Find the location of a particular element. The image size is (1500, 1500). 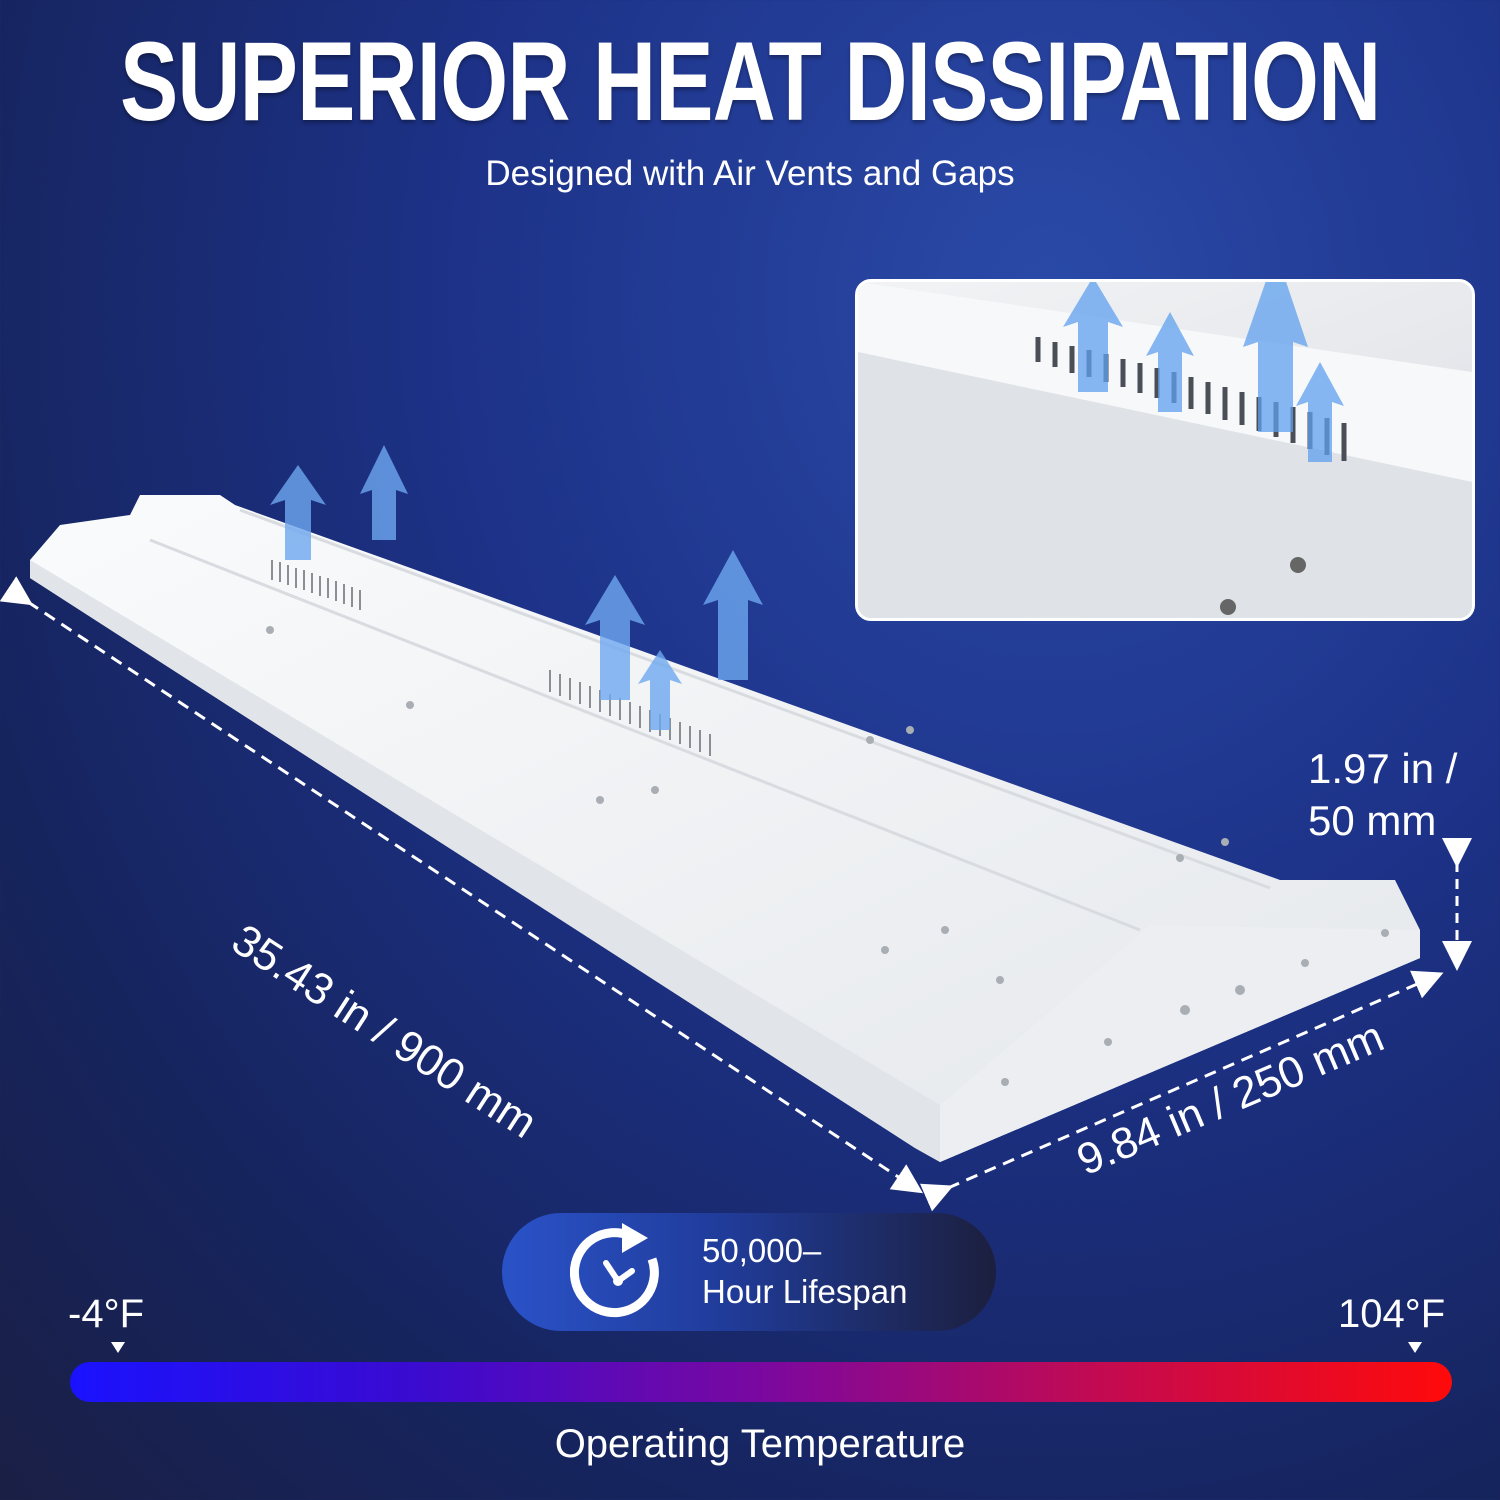

subtitle: Designed with Air Vents and Gaps is located at coordinates (750, 173).